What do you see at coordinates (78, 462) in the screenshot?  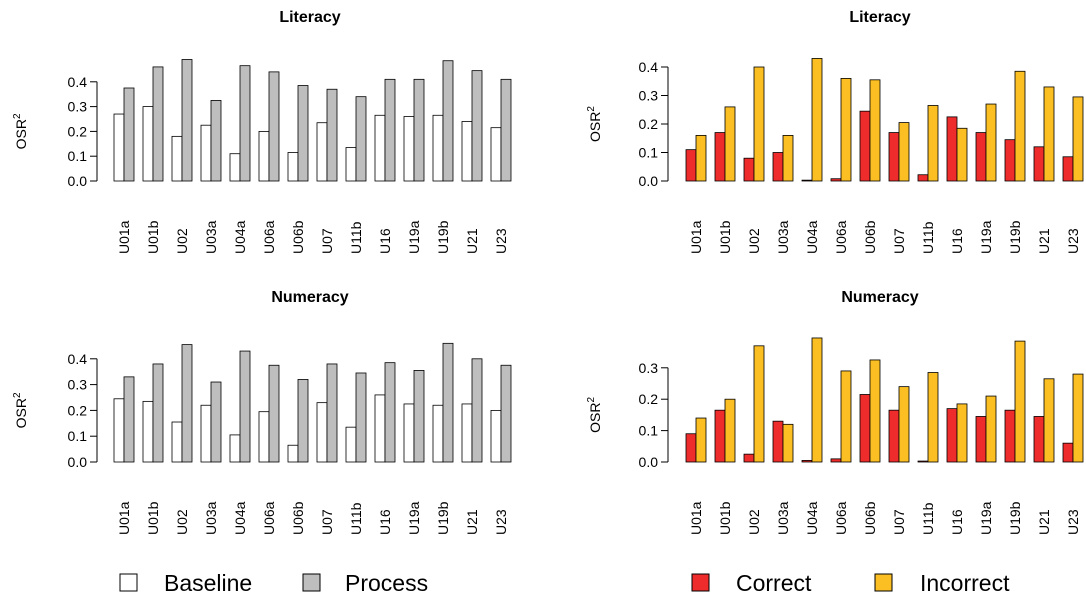 I see `y-tick-label: 0.0` at bounding box center [78, 462].